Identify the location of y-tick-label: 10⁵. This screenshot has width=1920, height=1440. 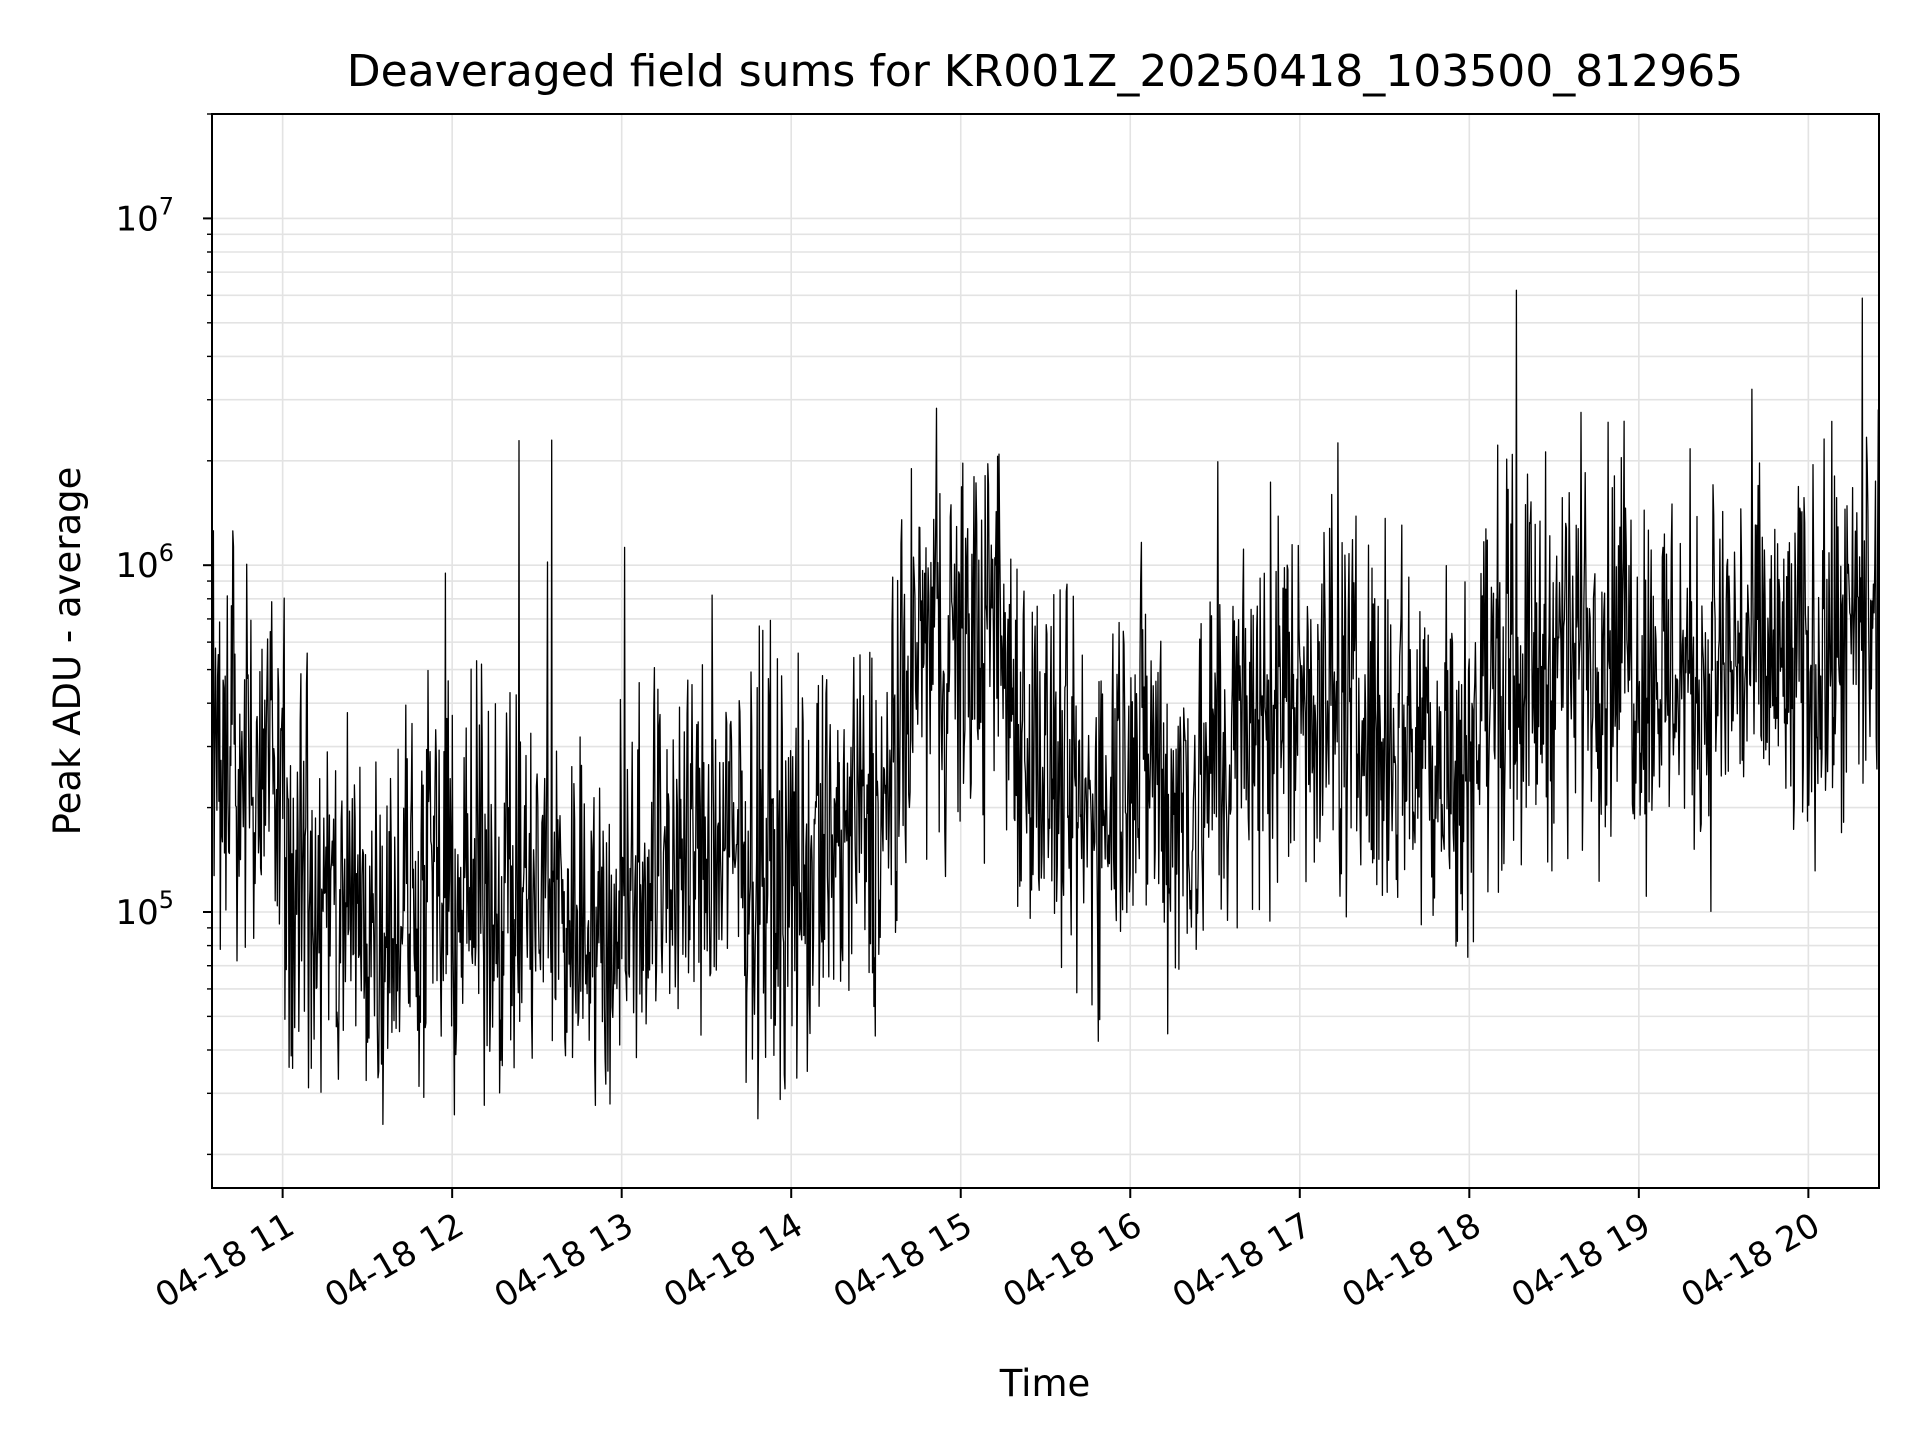
(144, 909).